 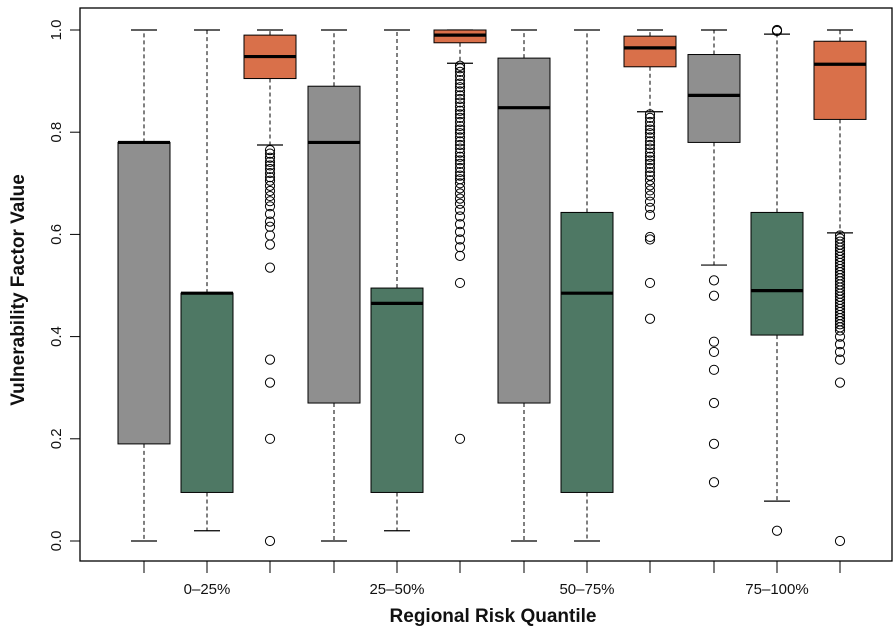 What do you see at coordinates (64, 286) in the screenshot?
I see `y-axis: 0.0 0.2 0.4 0.6 0.8 1.0` at bounding box center [64, 286].